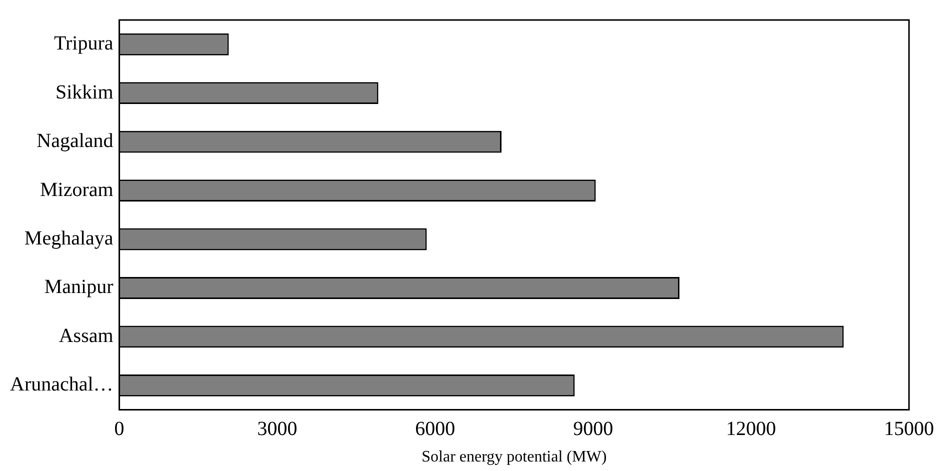 This screenshot has height=471, width=942. I want to click on y-tick-label: Tripura, so click(84, 43).